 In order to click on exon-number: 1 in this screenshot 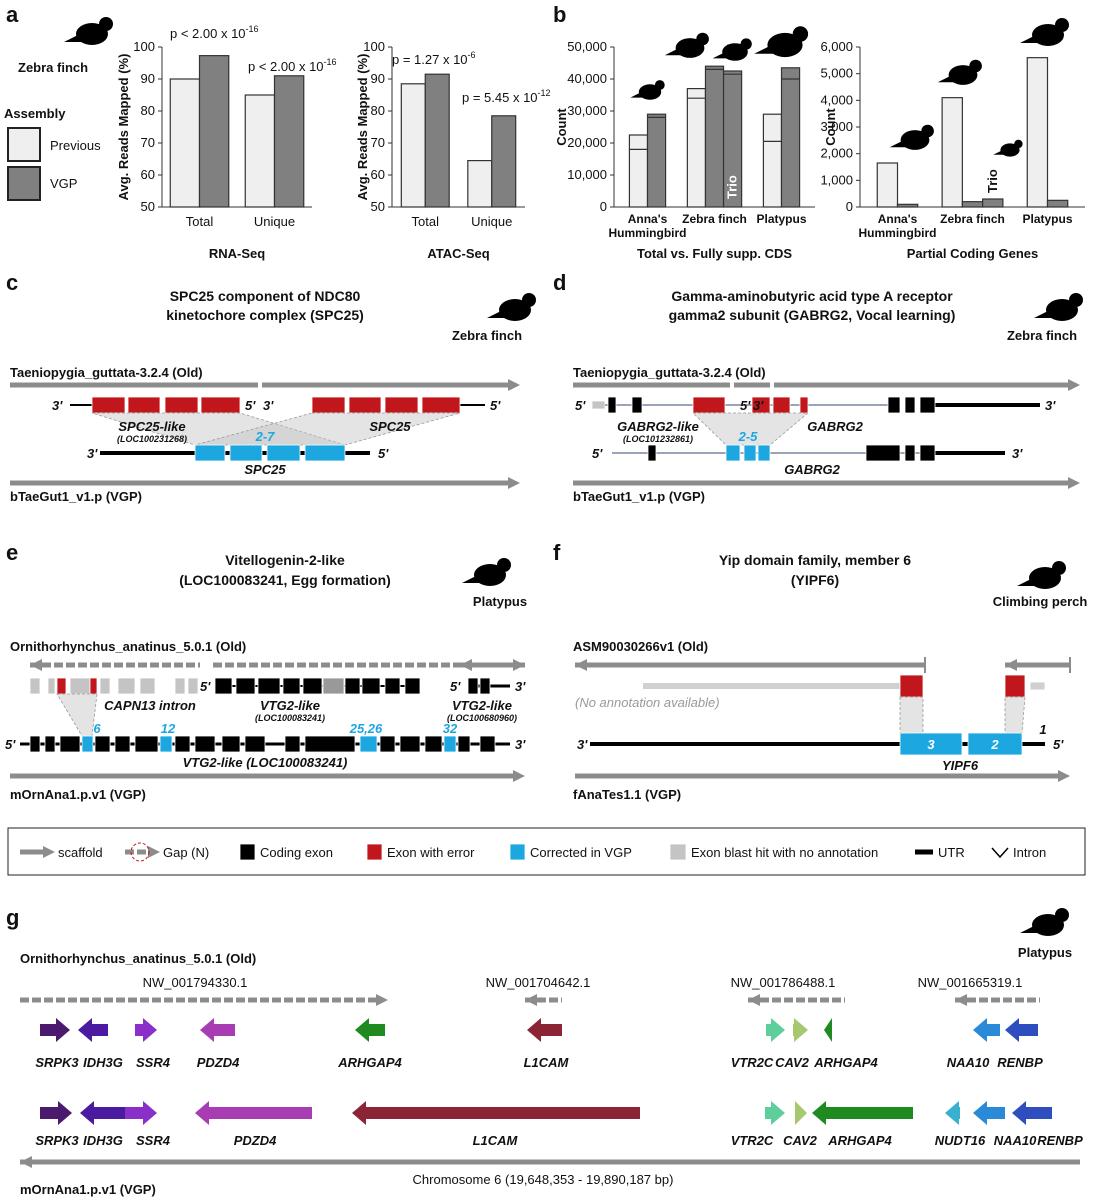, I will do `click(1042, 729)`.